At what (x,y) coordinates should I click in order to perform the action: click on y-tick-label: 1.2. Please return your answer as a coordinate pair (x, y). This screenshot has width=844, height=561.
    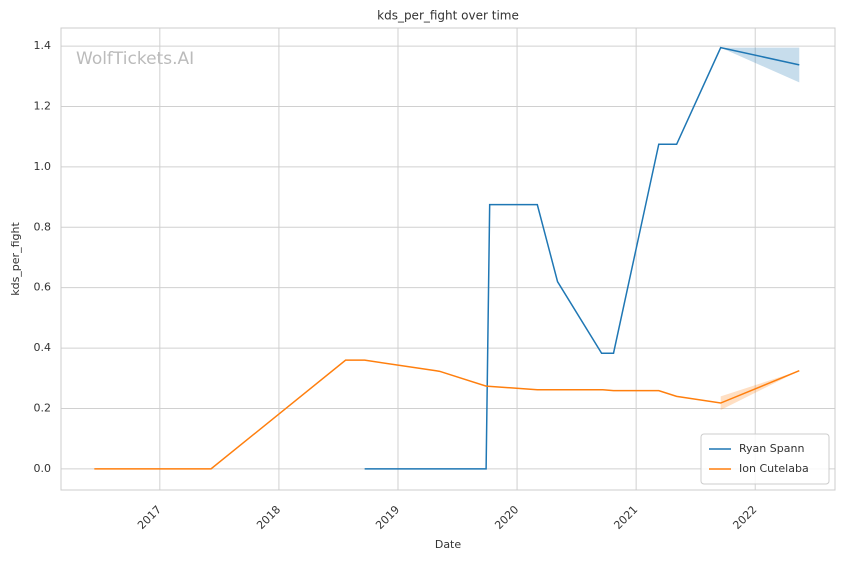
    Looking at the image, I should click on (43, 106).